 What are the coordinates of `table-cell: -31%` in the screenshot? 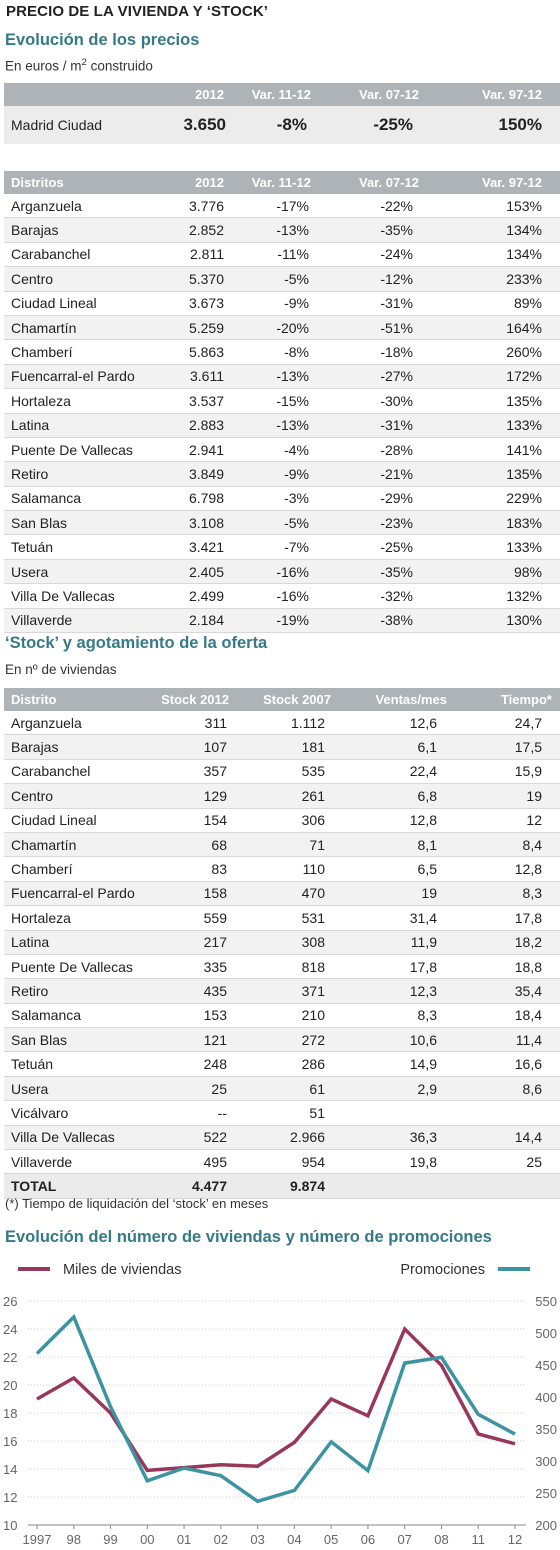 It's located at (394, 425).